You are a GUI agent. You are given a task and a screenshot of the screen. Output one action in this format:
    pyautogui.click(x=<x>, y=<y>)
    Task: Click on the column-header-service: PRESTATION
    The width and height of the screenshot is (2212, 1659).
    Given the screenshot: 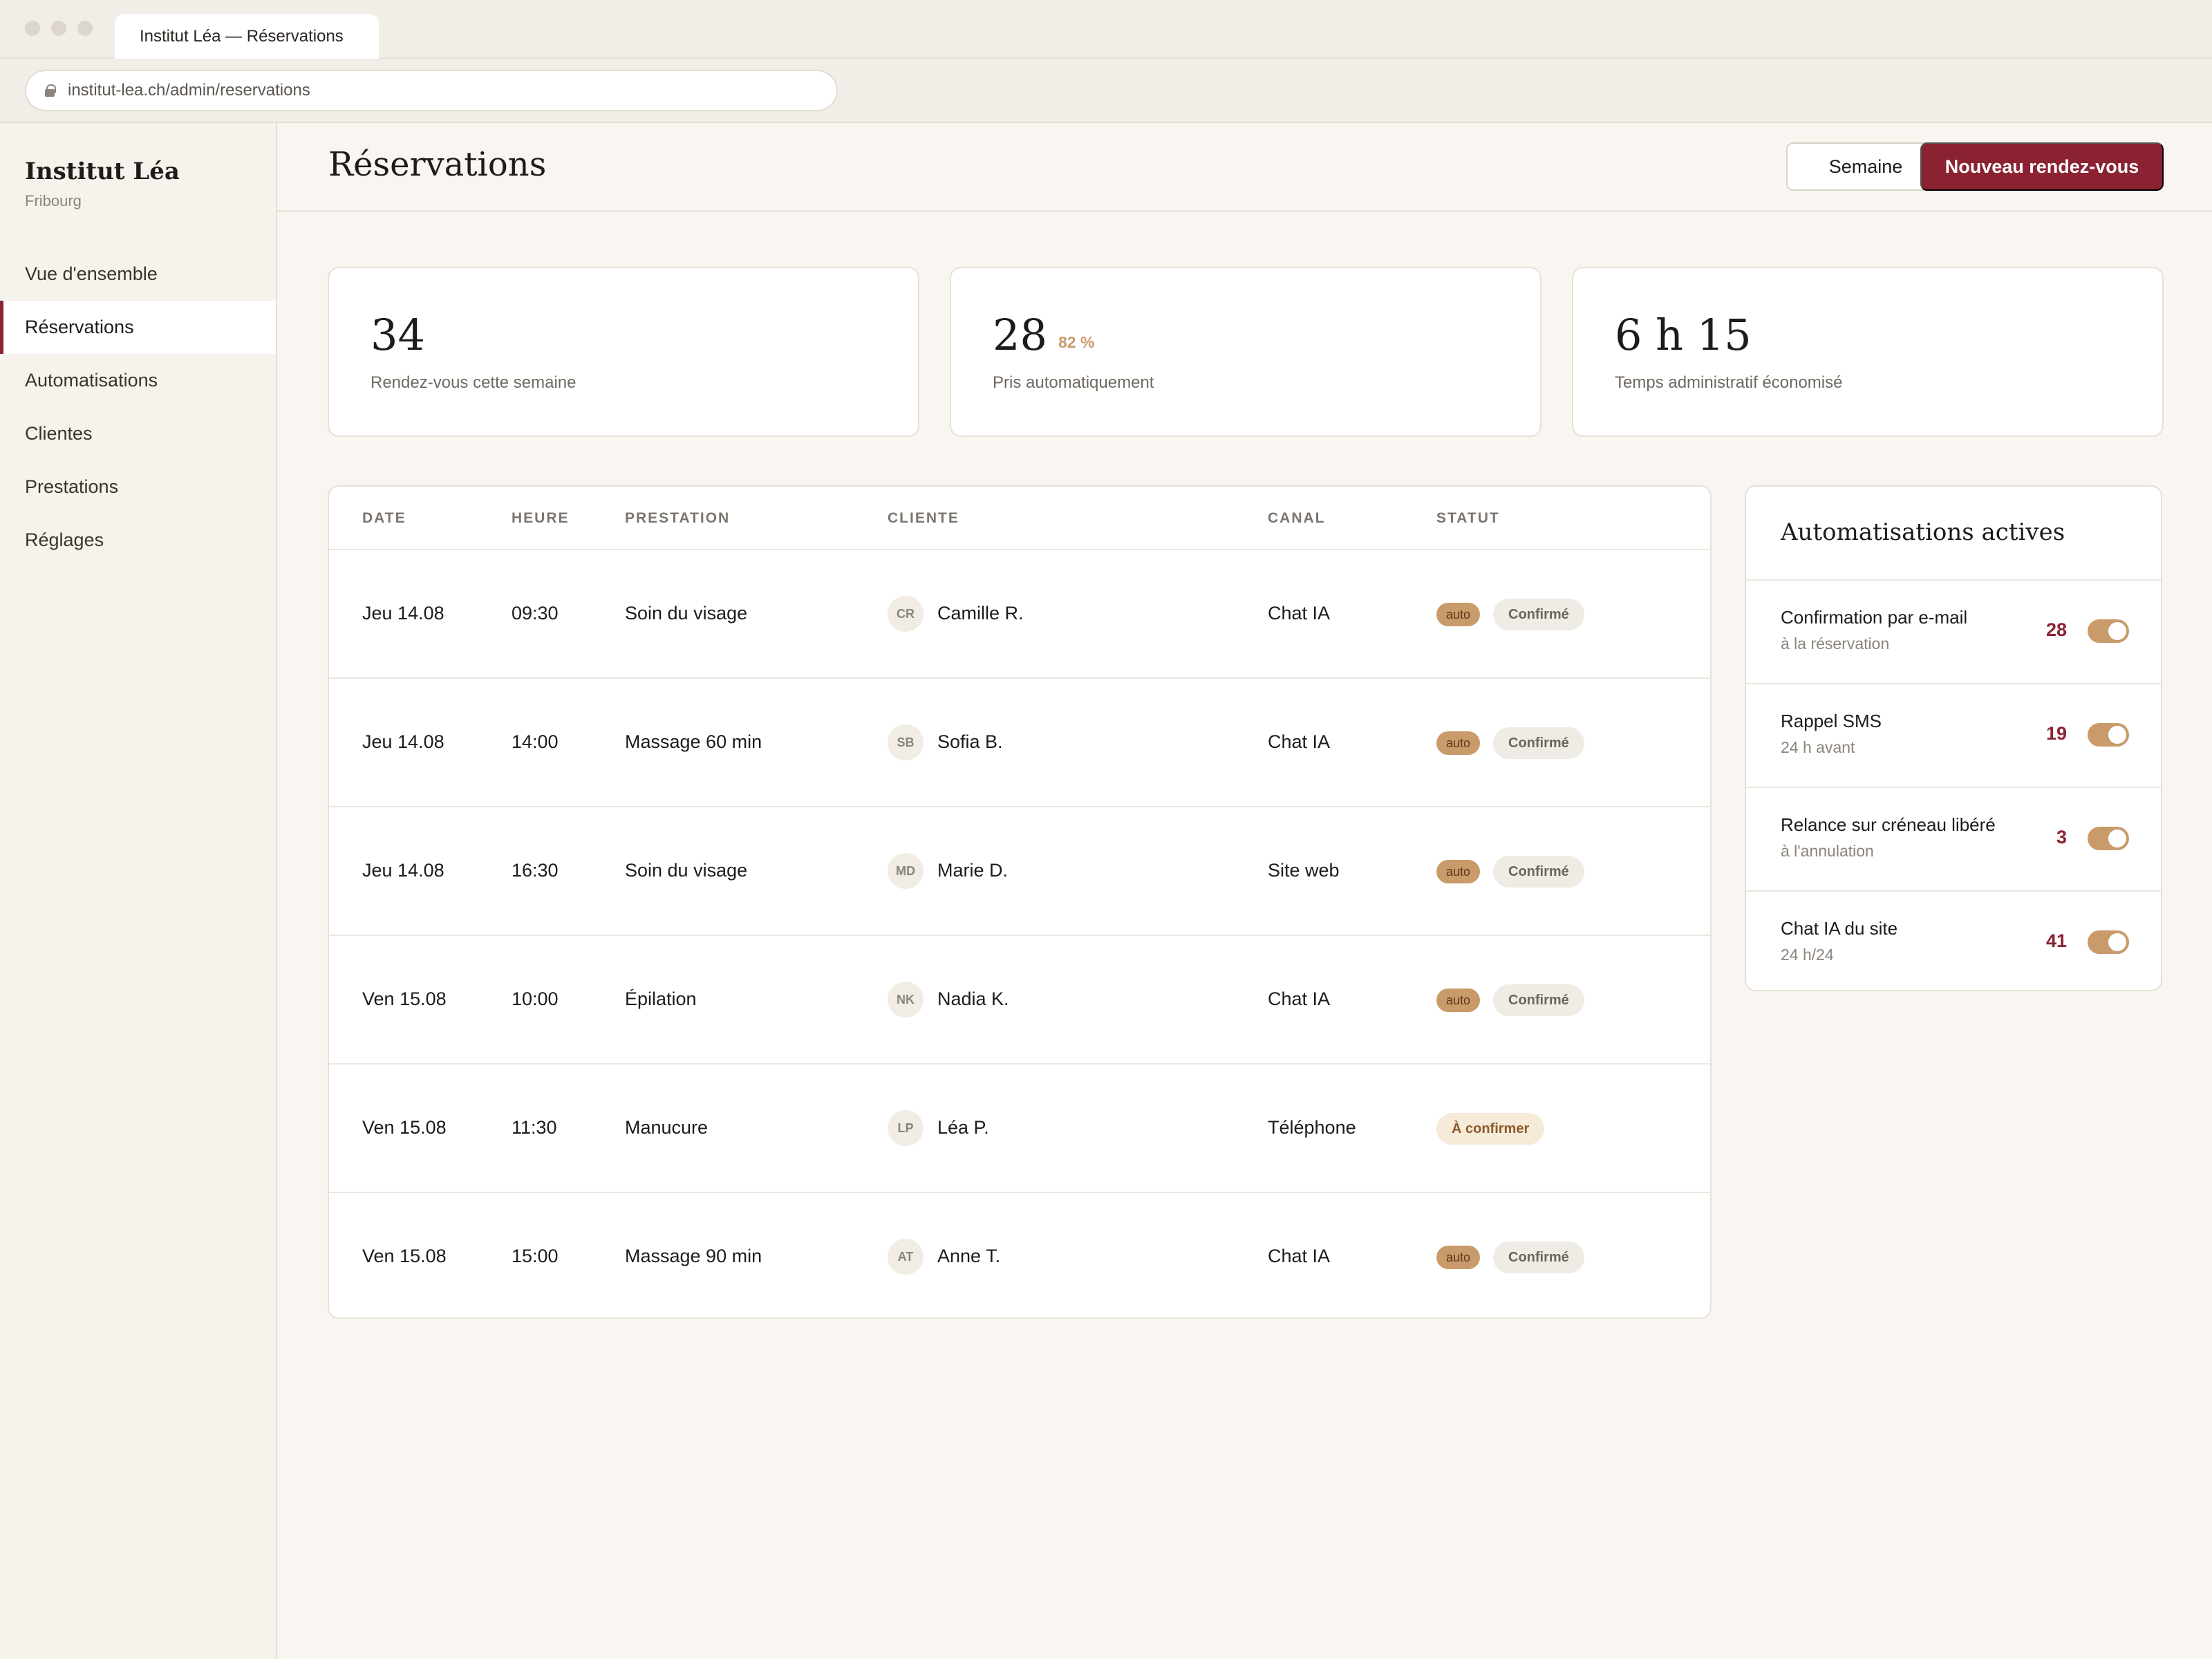 What is the action you would take?
    pyautogui.click(x=678, y=518)
    